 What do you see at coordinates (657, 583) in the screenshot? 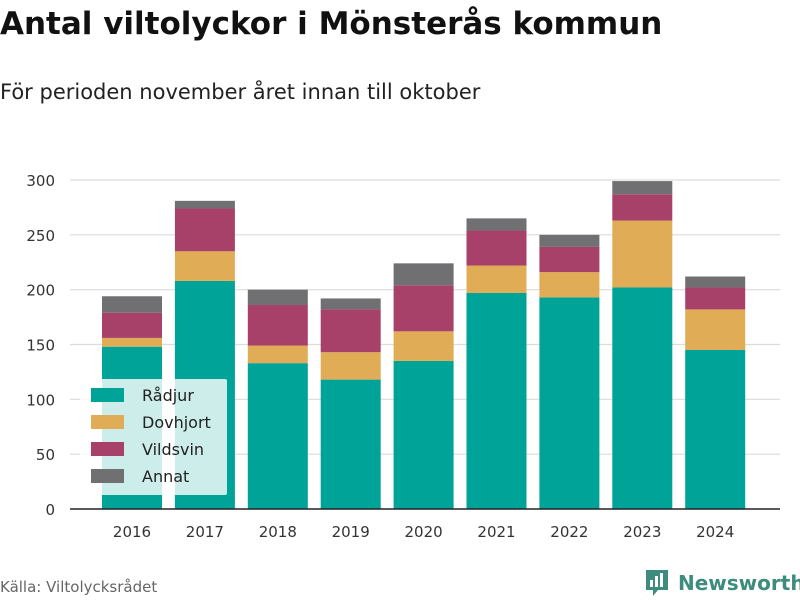
I see `bar-chart-logo-icon` at bounding box center [657, 583].